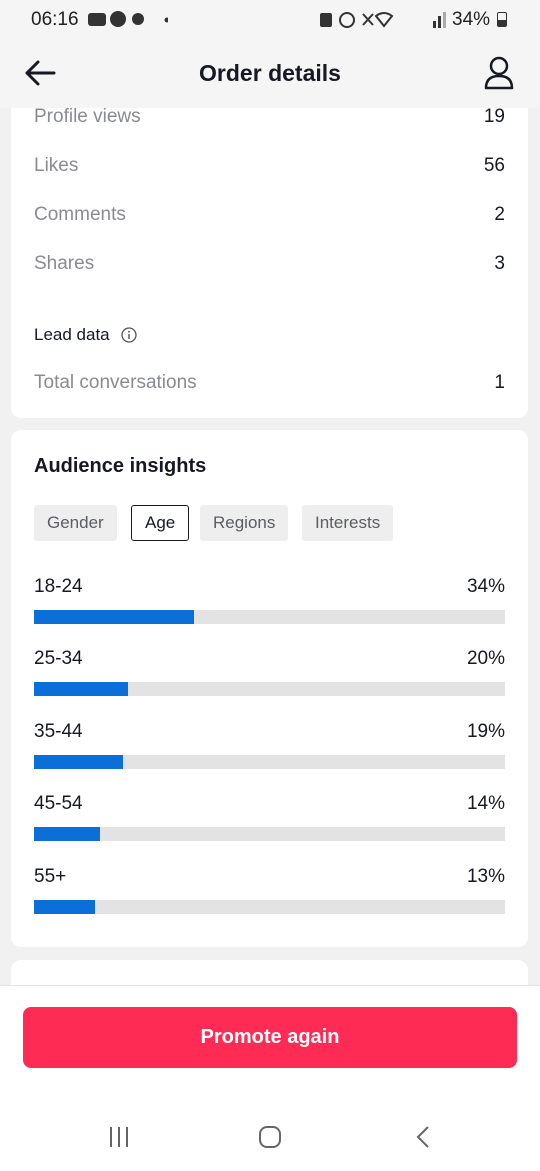 The image size is (540, 1171). Describe the element at coordinates (494, 116) in the screenshot. I see `metric-value: 19` at that location.